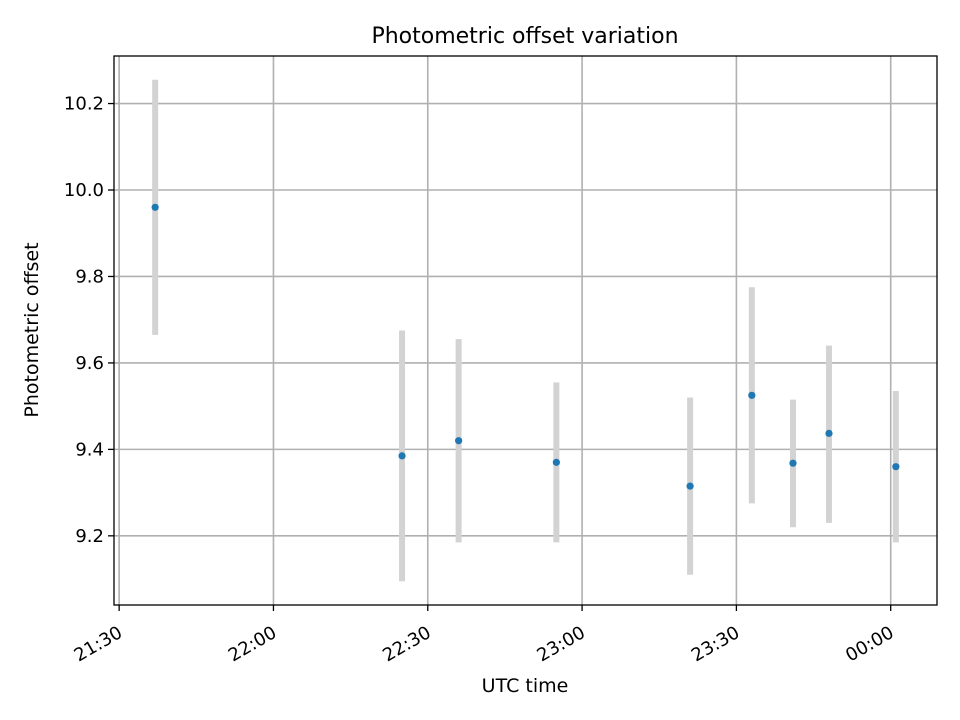 This screenshot has width=960, height=720. What do you see at coordinates (32, 329) in the screenshot?
I see `y-axis-label: Photometric offset` at bounding box center [32, 329].